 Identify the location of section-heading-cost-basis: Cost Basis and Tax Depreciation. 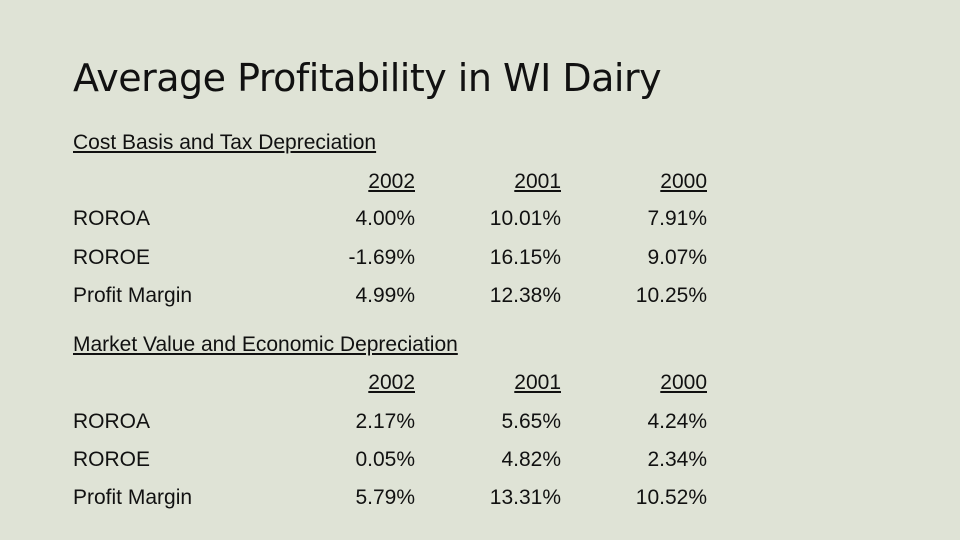
(225, 142).